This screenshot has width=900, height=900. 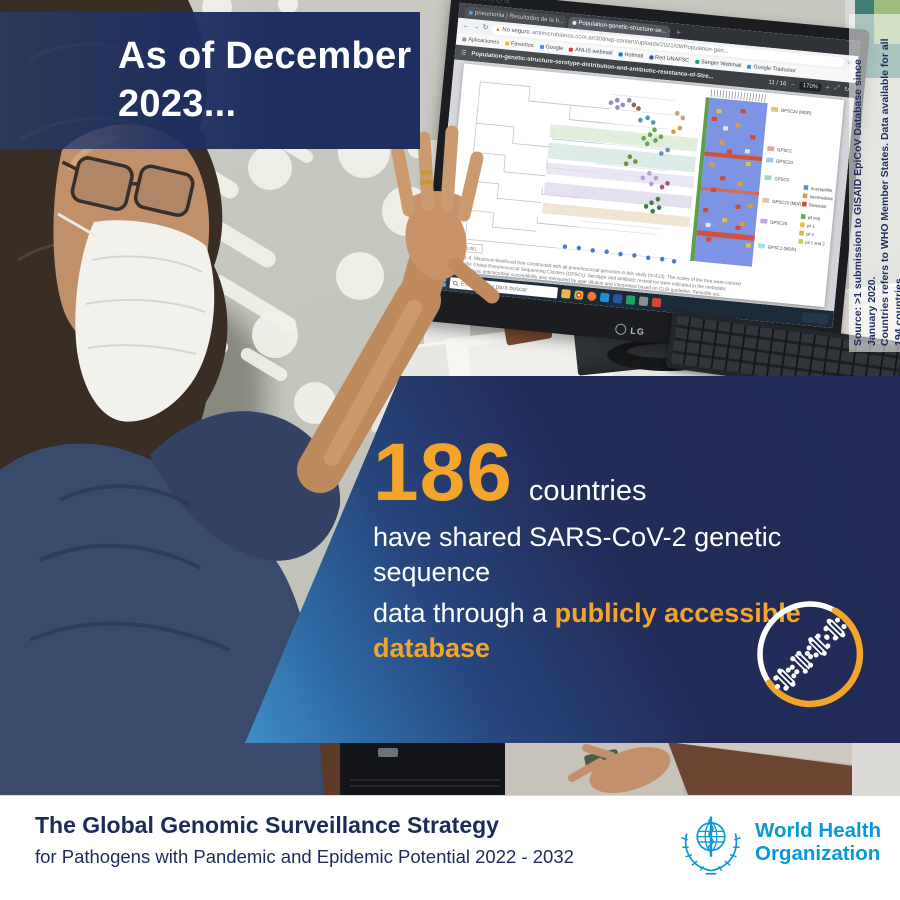 I want to click on thumb, so click(x=473, y=280).